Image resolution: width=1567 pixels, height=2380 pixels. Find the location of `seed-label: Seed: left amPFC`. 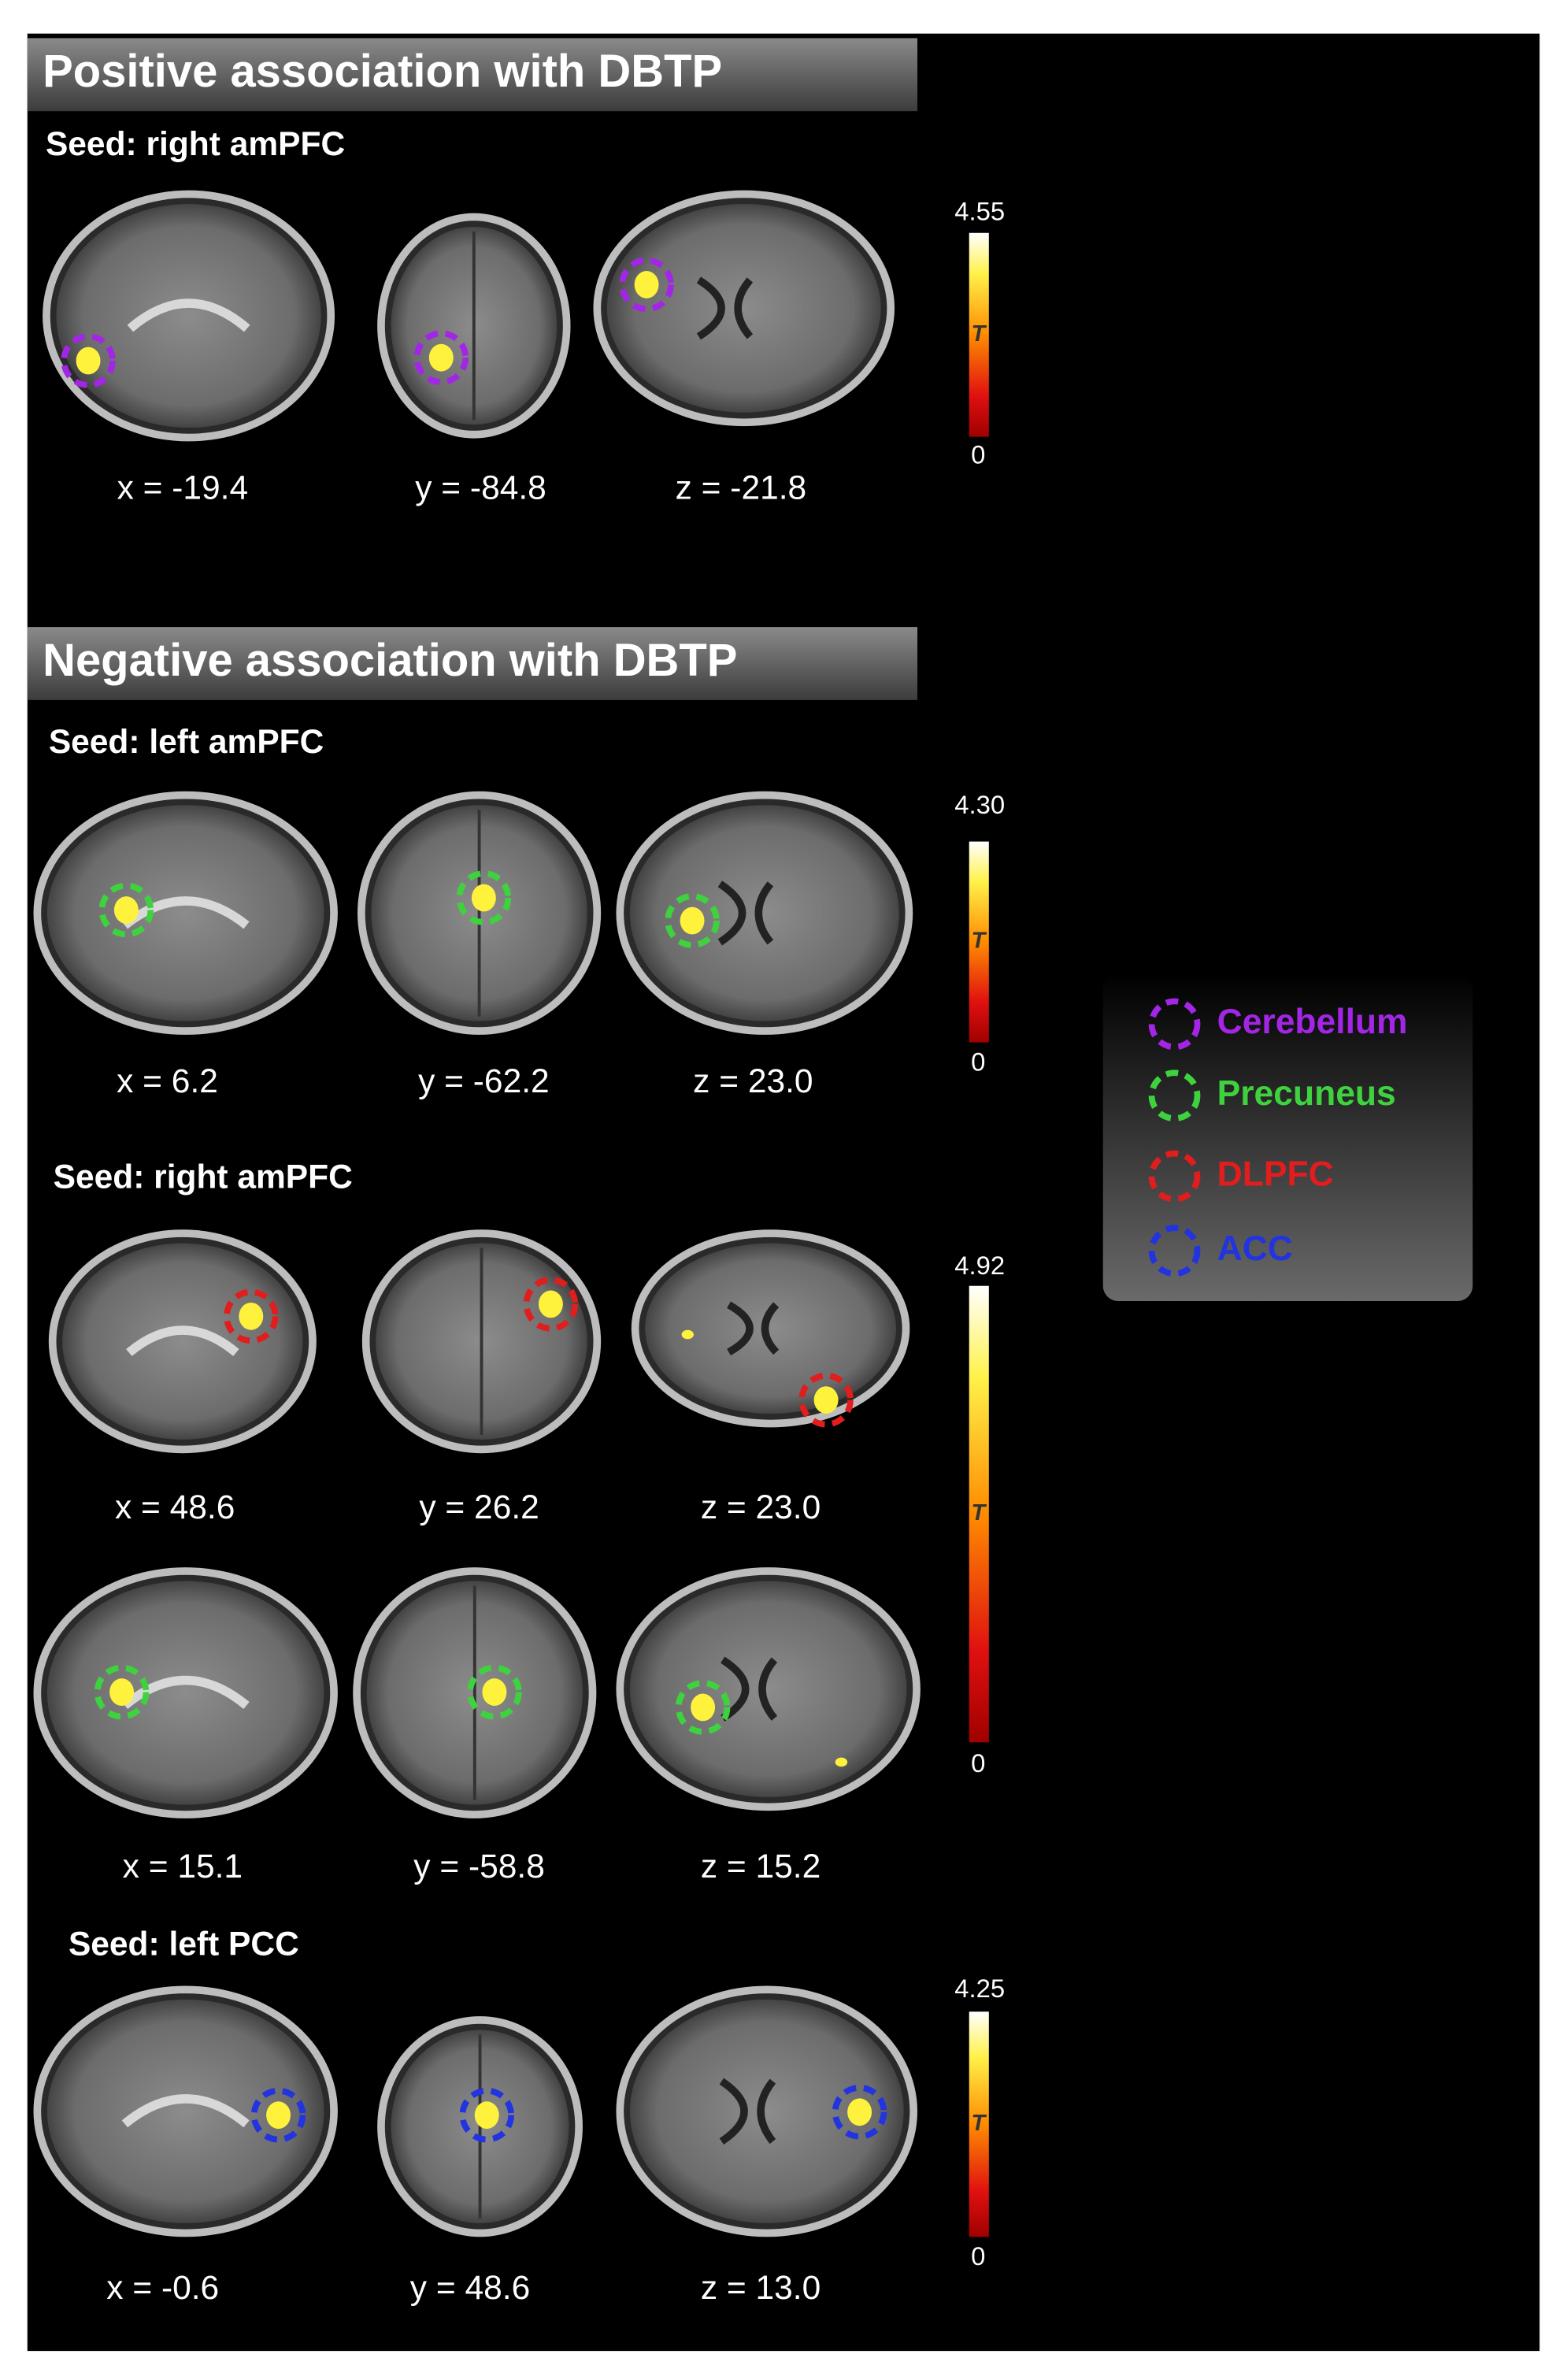

seed-label: Seed: left amPFC is located at coordinates (186, 742).